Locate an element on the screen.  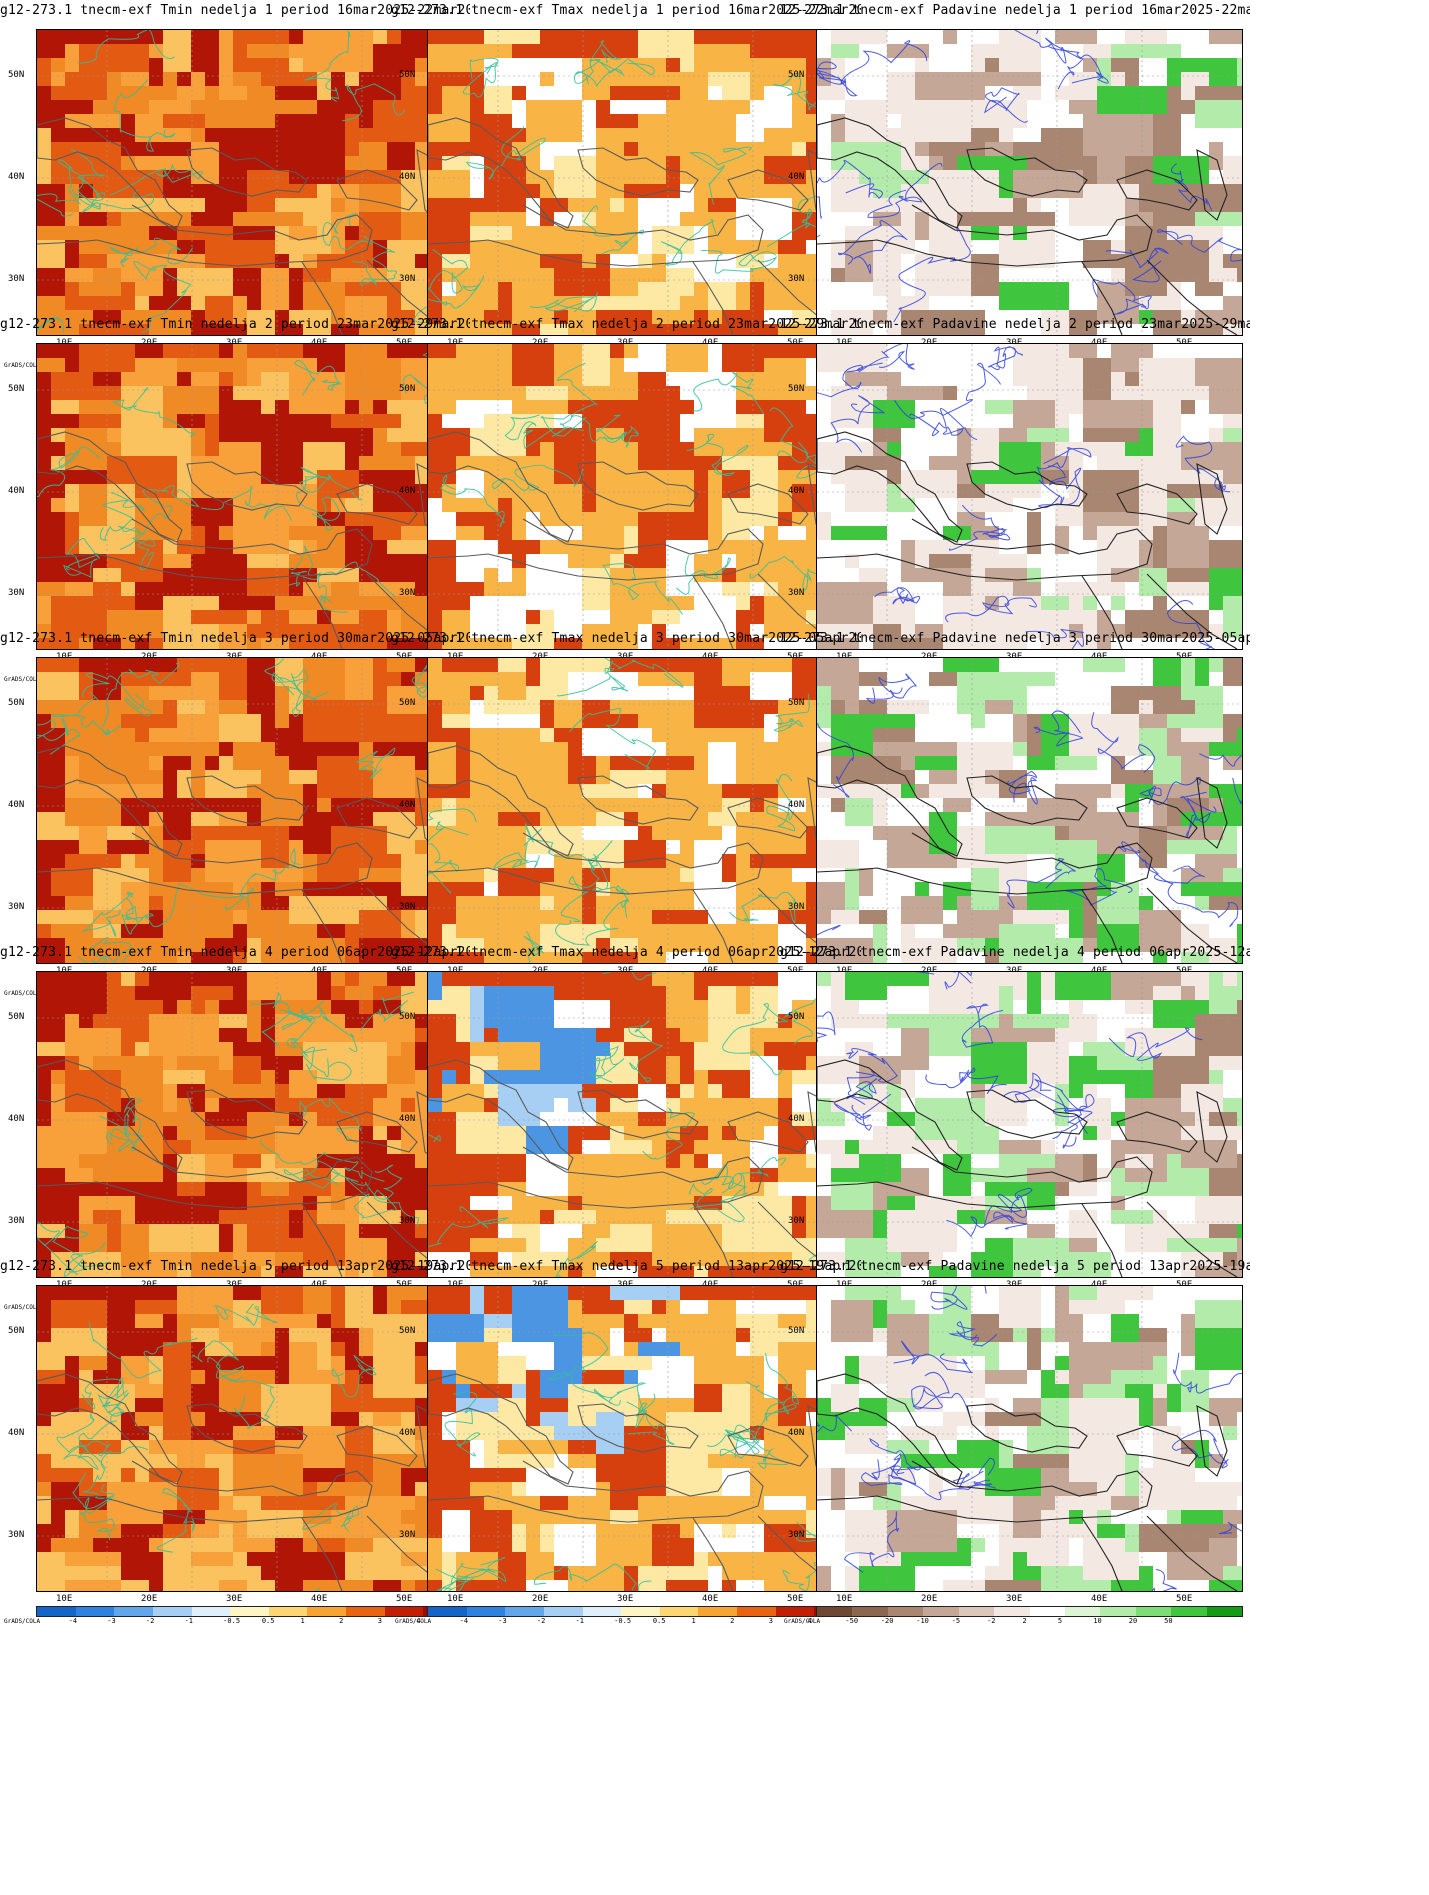
prec-map-field is located at coordinates (1029, 810).